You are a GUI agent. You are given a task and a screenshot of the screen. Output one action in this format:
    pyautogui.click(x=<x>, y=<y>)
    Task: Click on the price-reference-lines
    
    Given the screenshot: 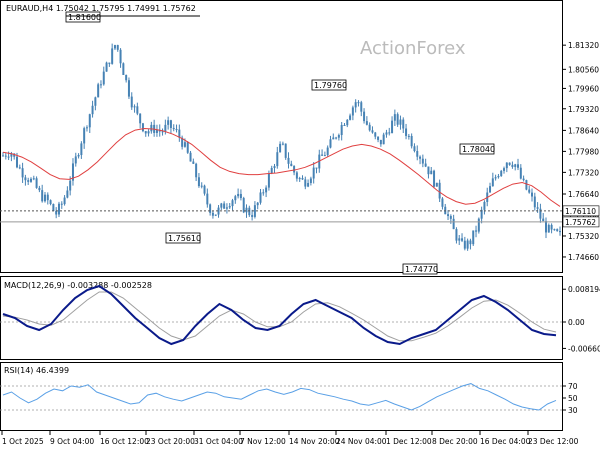 What is the action you would take?
    pyautogui.click(x=281, y=216)
    